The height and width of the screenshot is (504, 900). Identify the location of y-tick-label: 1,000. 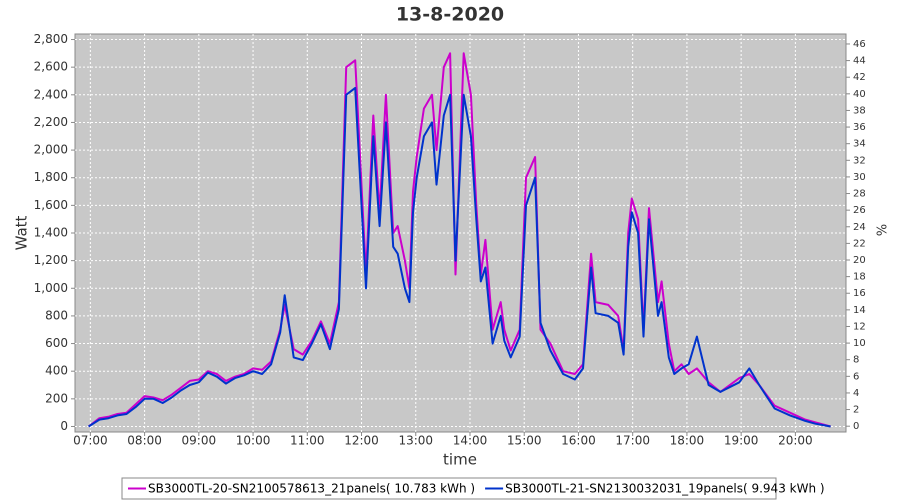
(51, 288).